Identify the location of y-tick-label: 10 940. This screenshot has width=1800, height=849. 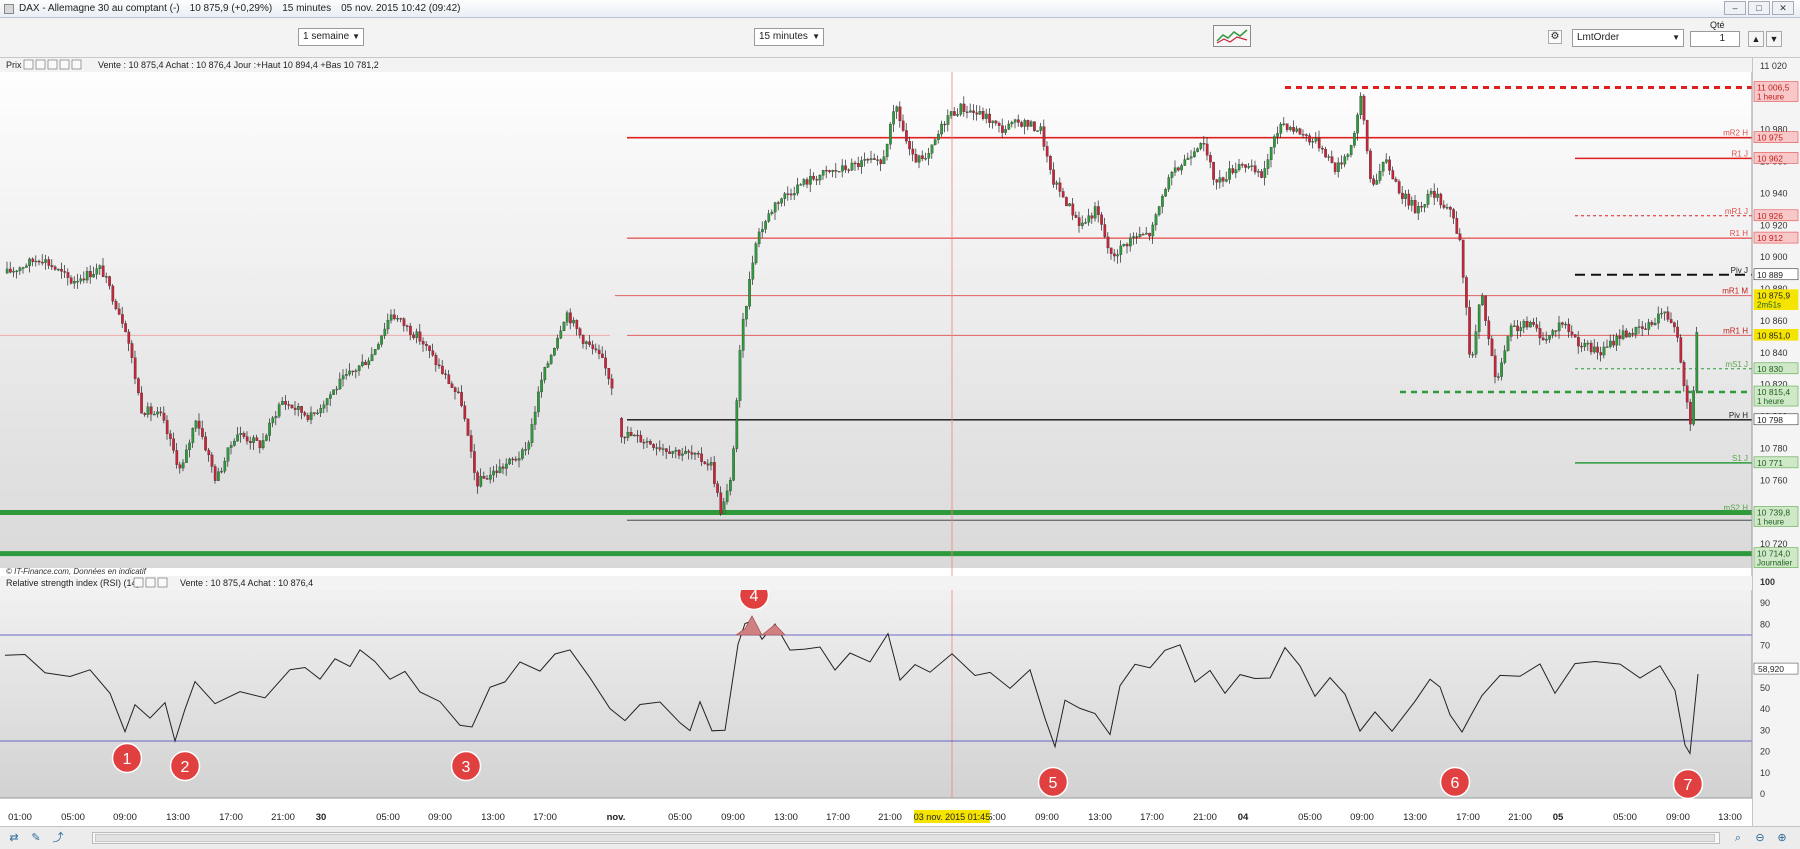
(1774, 193).